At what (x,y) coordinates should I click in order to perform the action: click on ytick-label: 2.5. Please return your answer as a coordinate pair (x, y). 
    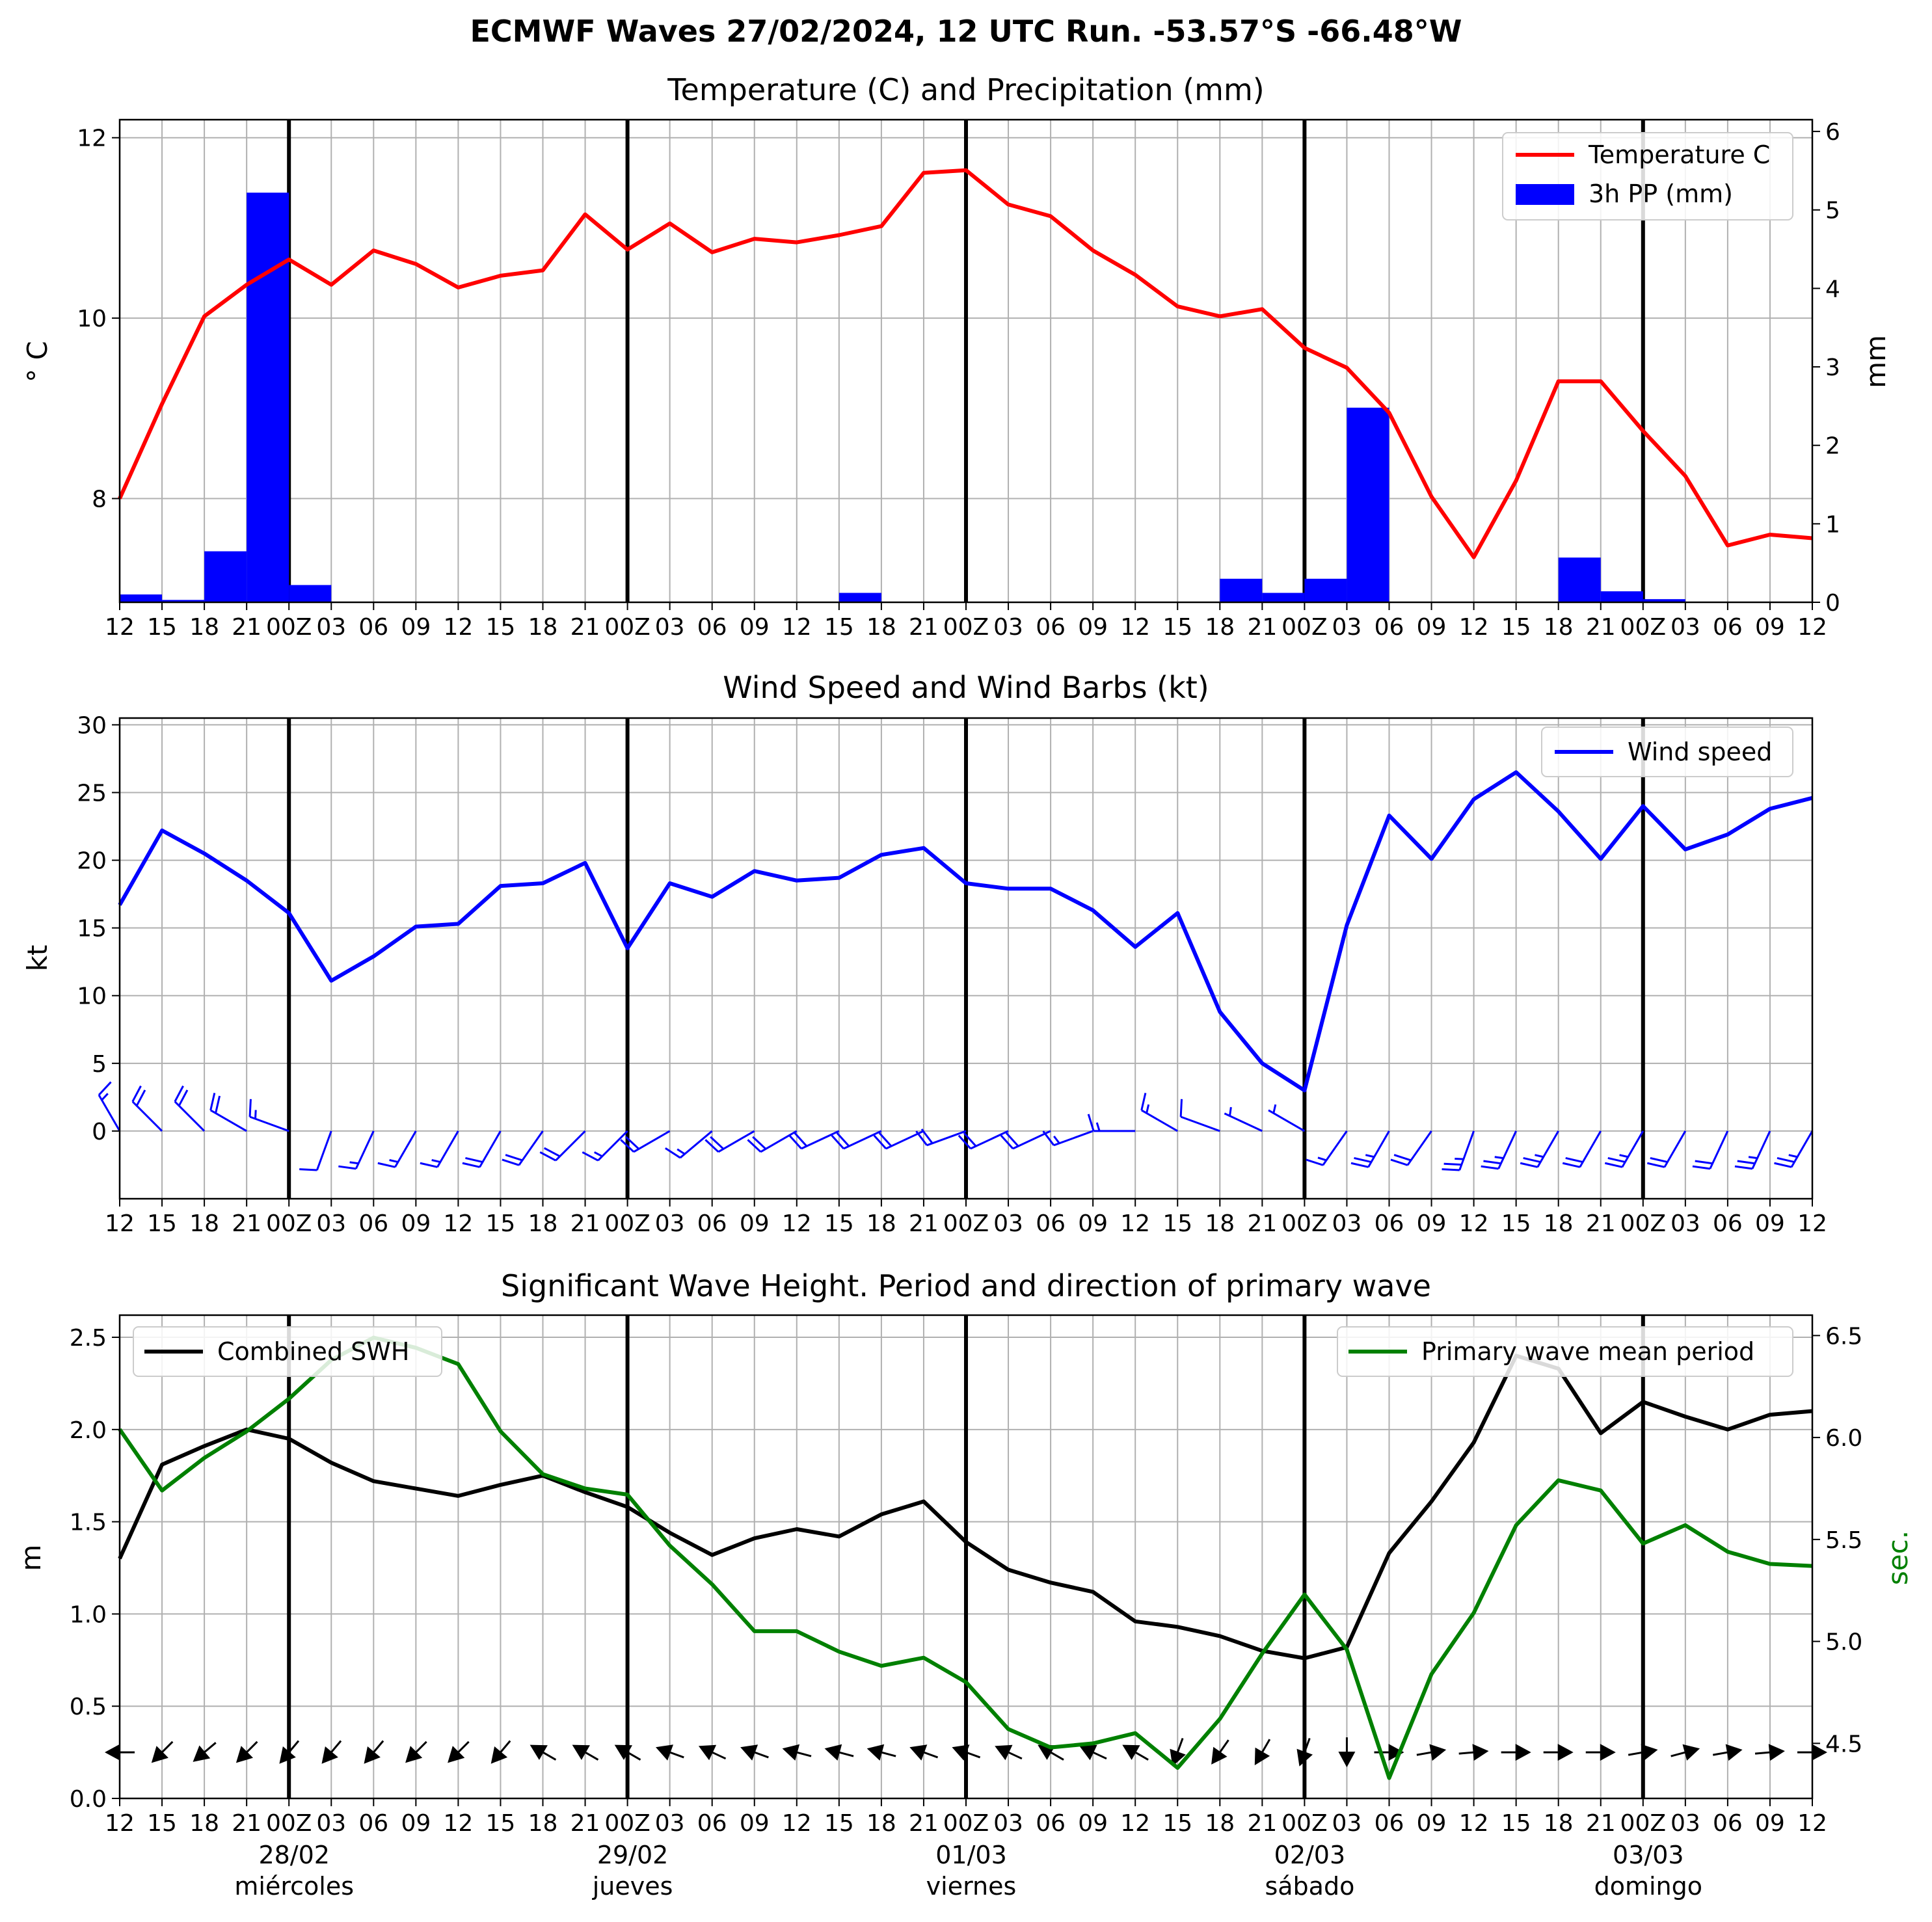
    Looking at the image, I should click on (88, 1338).